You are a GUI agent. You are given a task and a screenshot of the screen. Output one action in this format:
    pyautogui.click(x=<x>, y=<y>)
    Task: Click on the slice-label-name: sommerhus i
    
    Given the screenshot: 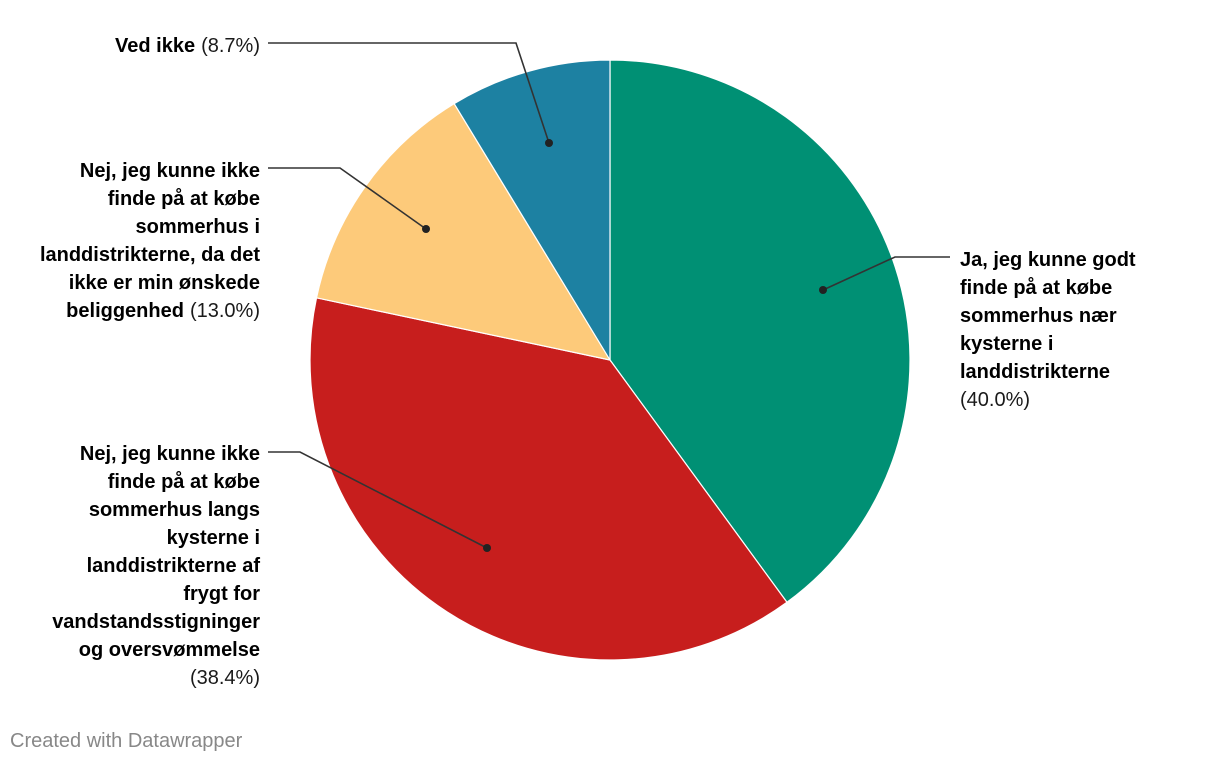 What is the action you would take?
    pyautogui.click(x=198, y=227)
    